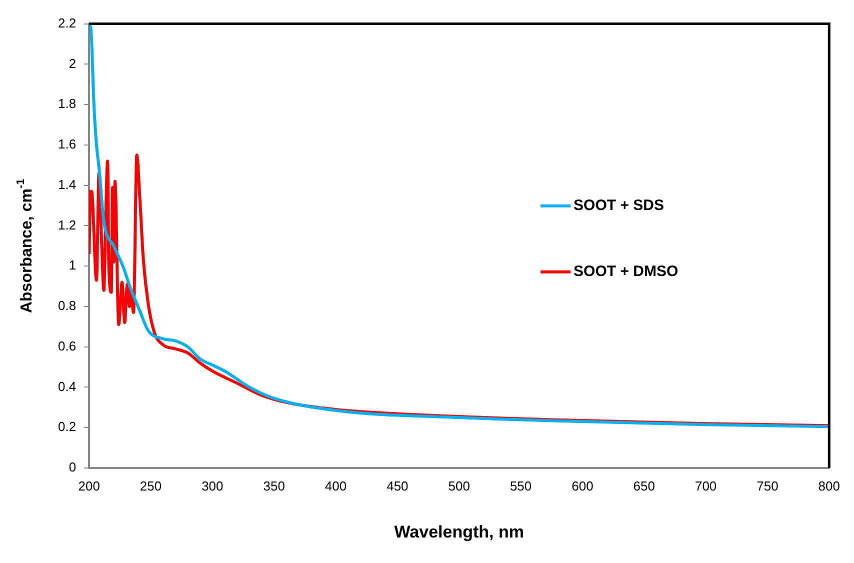 This screenshot has height=563, width=854. I want to click on y-tick-label: 0, so click(72, 467).